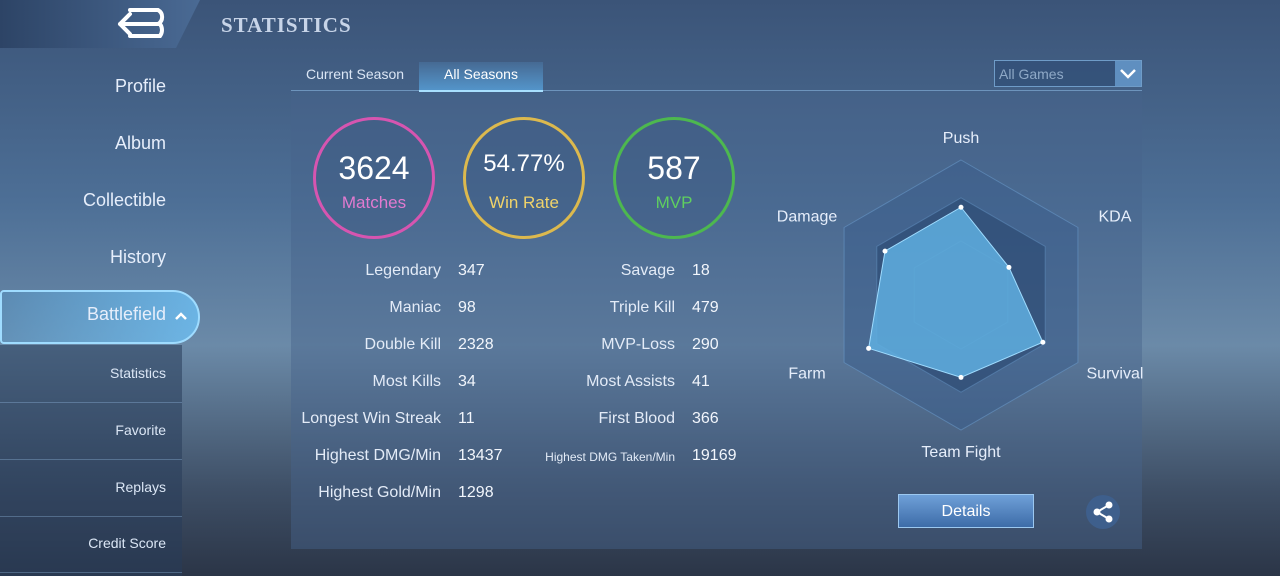  What do you see at coordinates (471, 270) in the screenshot?
I see `stat-value: 347` at bounding box center [471, 270].